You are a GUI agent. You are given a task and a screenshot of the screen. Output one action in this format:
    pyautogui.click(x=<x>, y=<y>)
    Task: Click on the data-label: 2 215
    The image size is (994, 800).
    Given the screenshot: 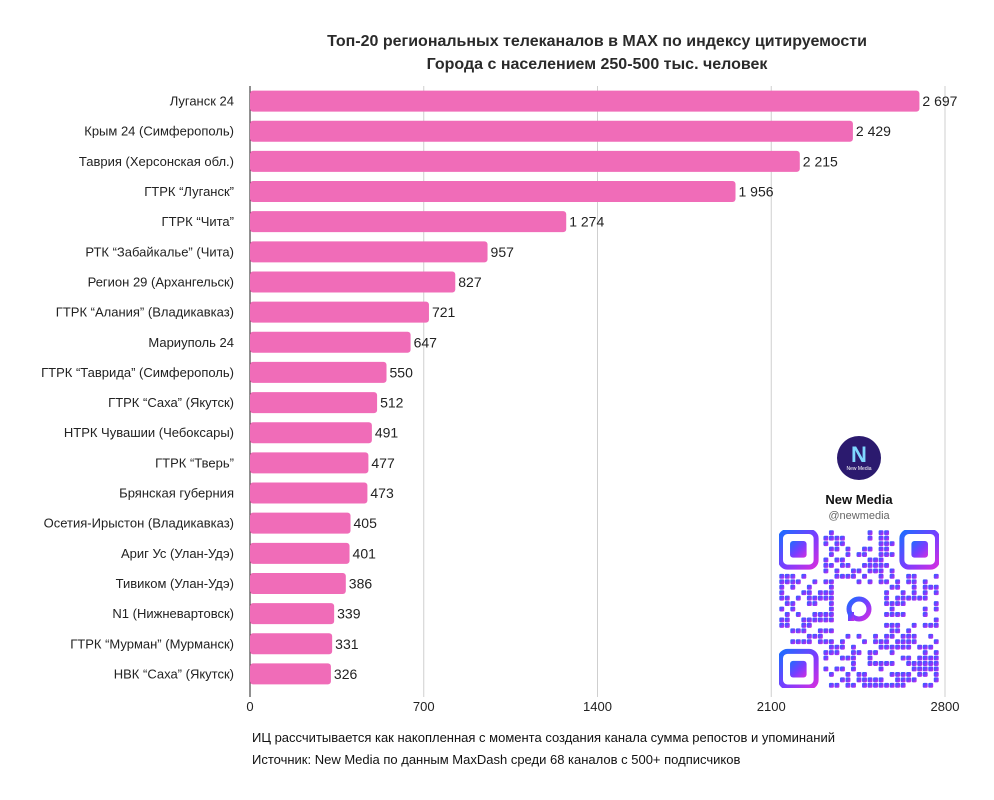 What is the action you would take?
    pyautogui.click(x=820, y=161)
    